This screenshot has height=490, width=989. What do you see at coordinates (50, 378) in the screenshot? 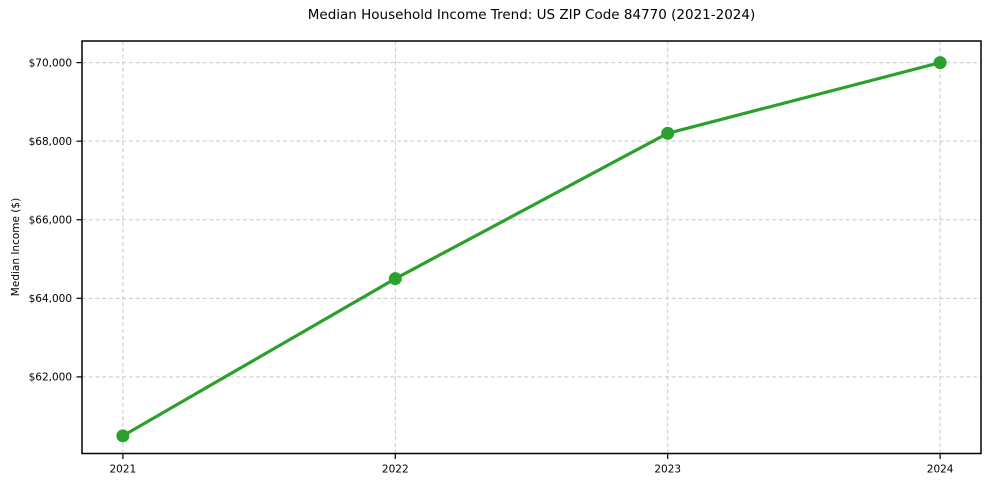
I see `y-tick-label: $62,000` at bounding box center [50, 378].